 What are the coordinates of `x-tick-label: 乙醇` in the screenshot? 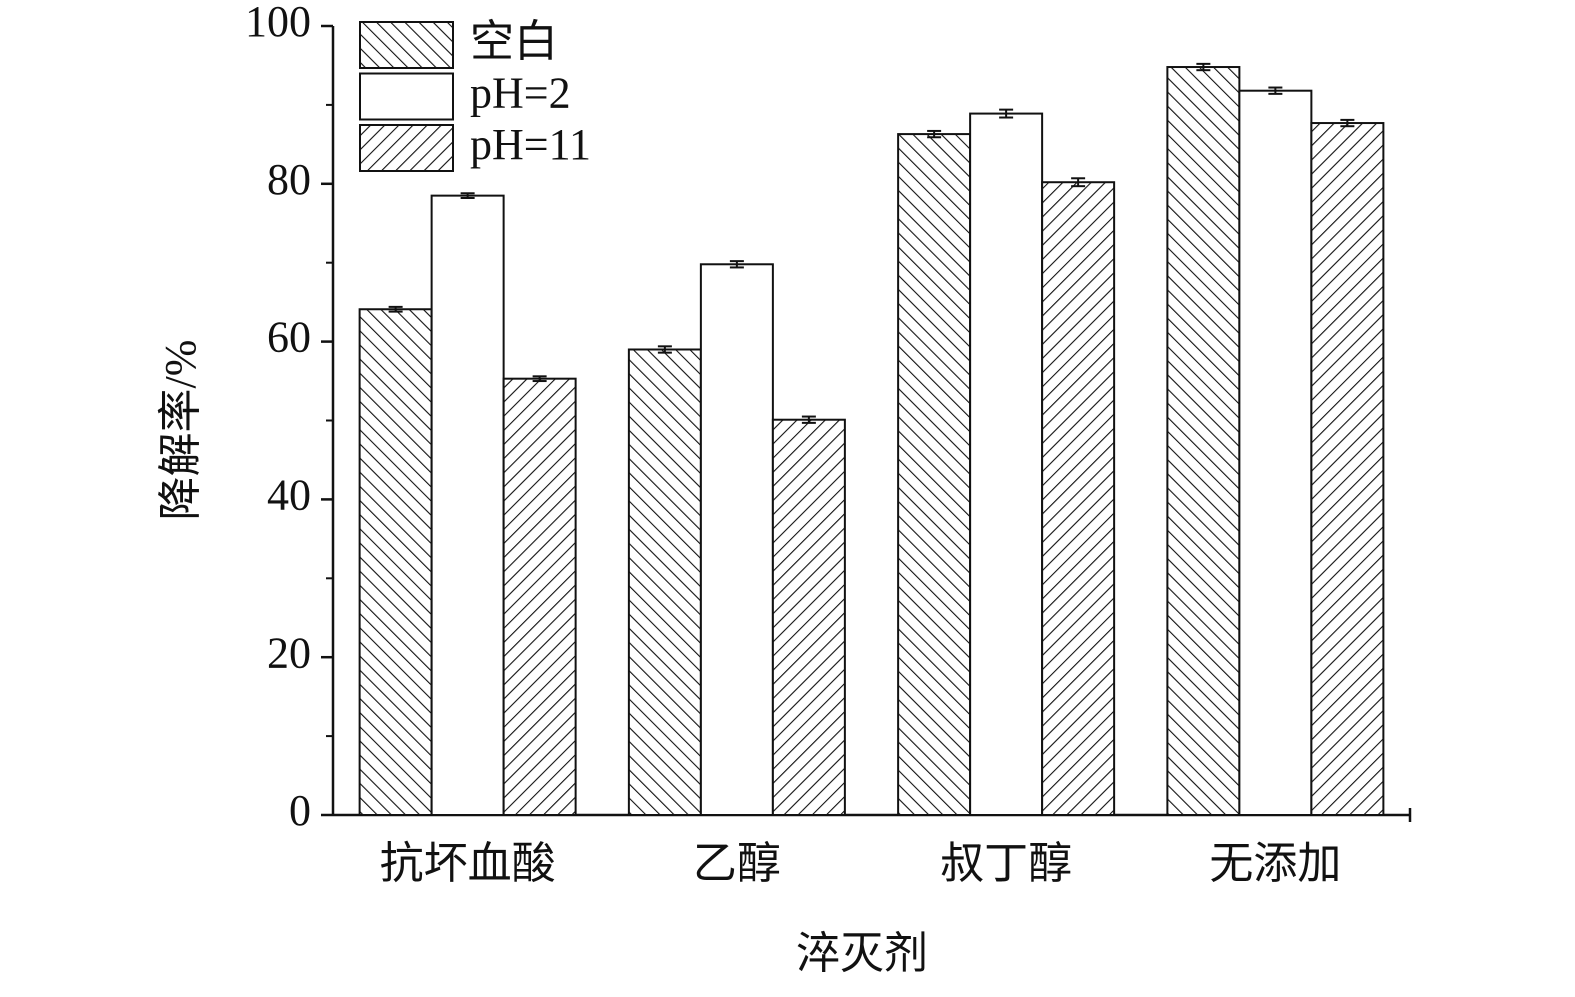 It's located at (737, 863).